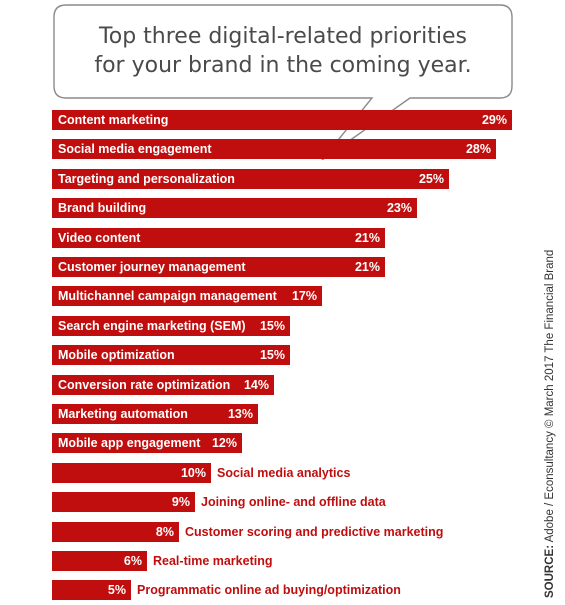 The image size is (565, 605). I want to click on bar-row: 9% Joining online- and offline data, so click(287, 502).